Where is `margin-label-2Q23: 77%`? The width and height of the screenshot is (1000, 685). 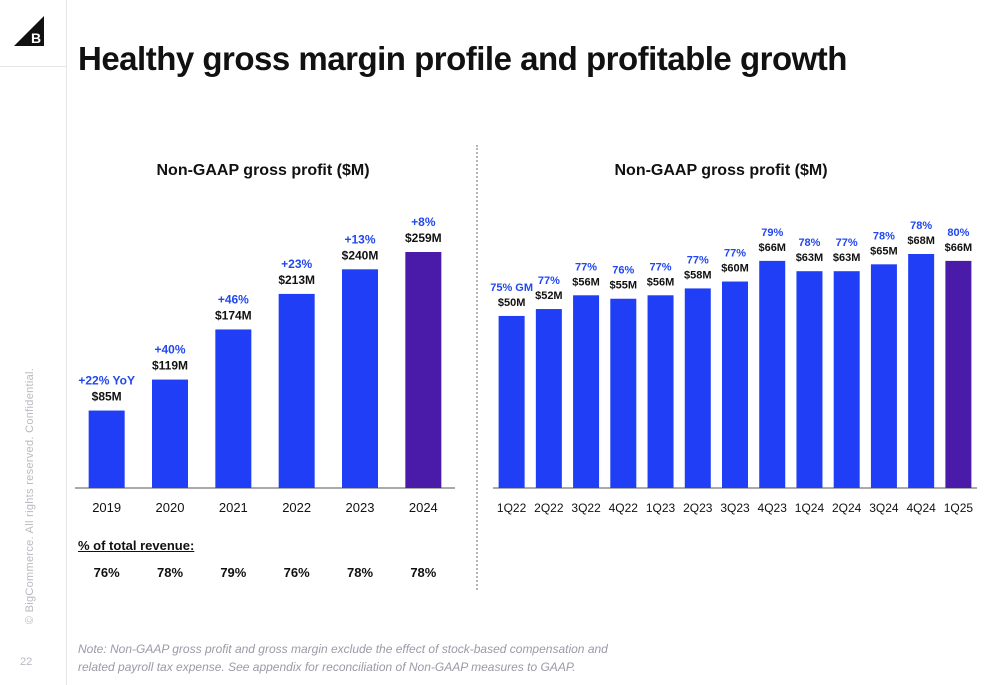 margin-label-2Q23: 77% is located at coordinates (698, 260).